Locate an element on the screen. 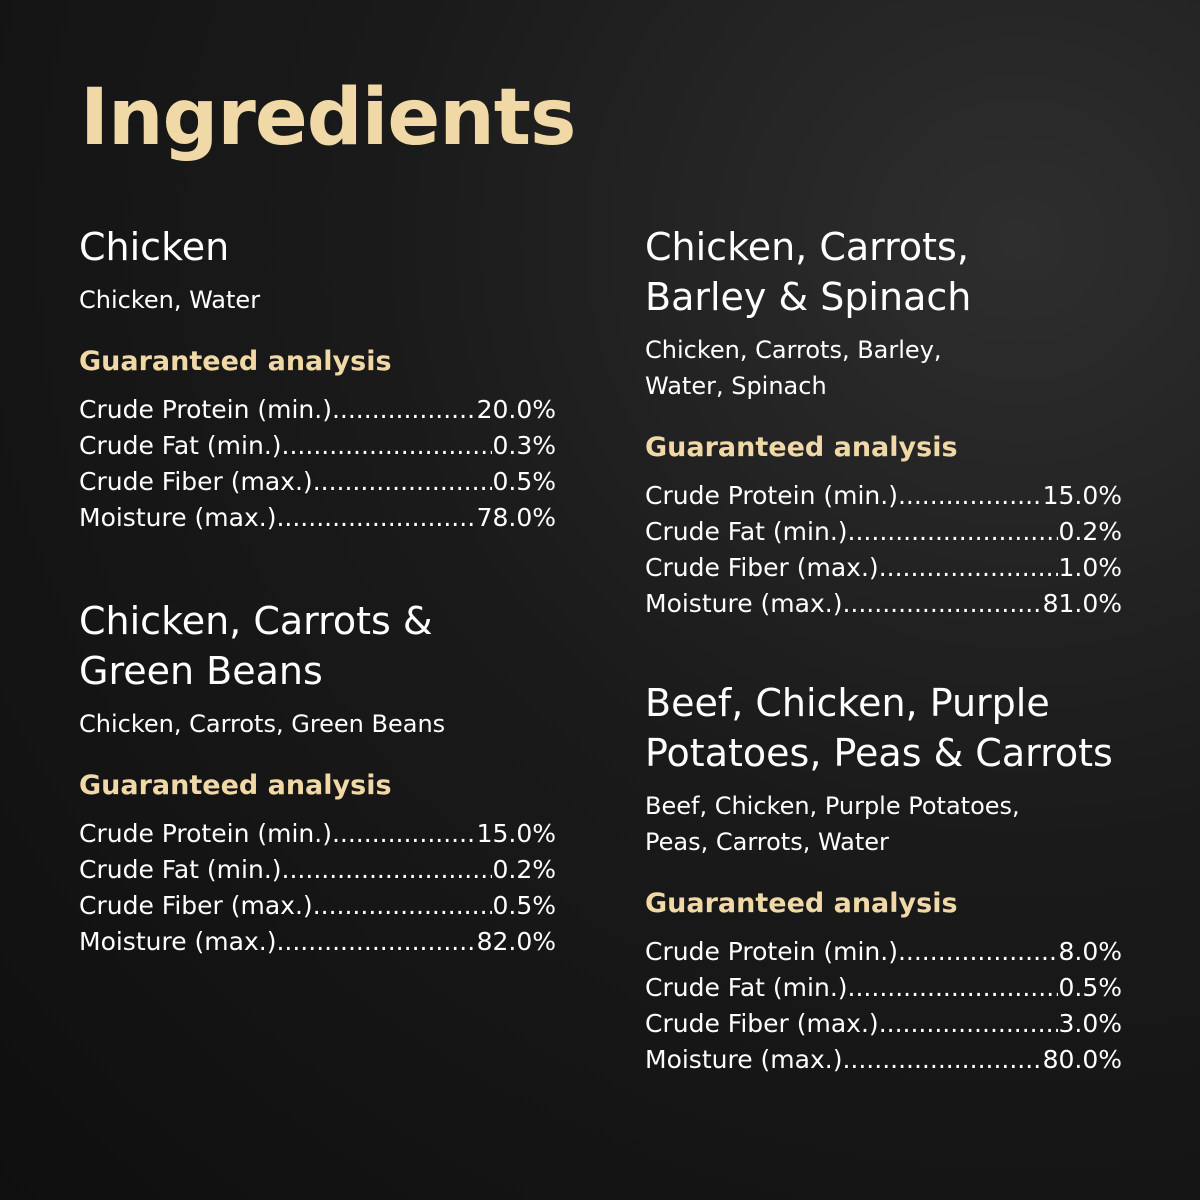 The image size is (1200, 1200). analysis-value: 82.0% is located at coordinates (516, 941).